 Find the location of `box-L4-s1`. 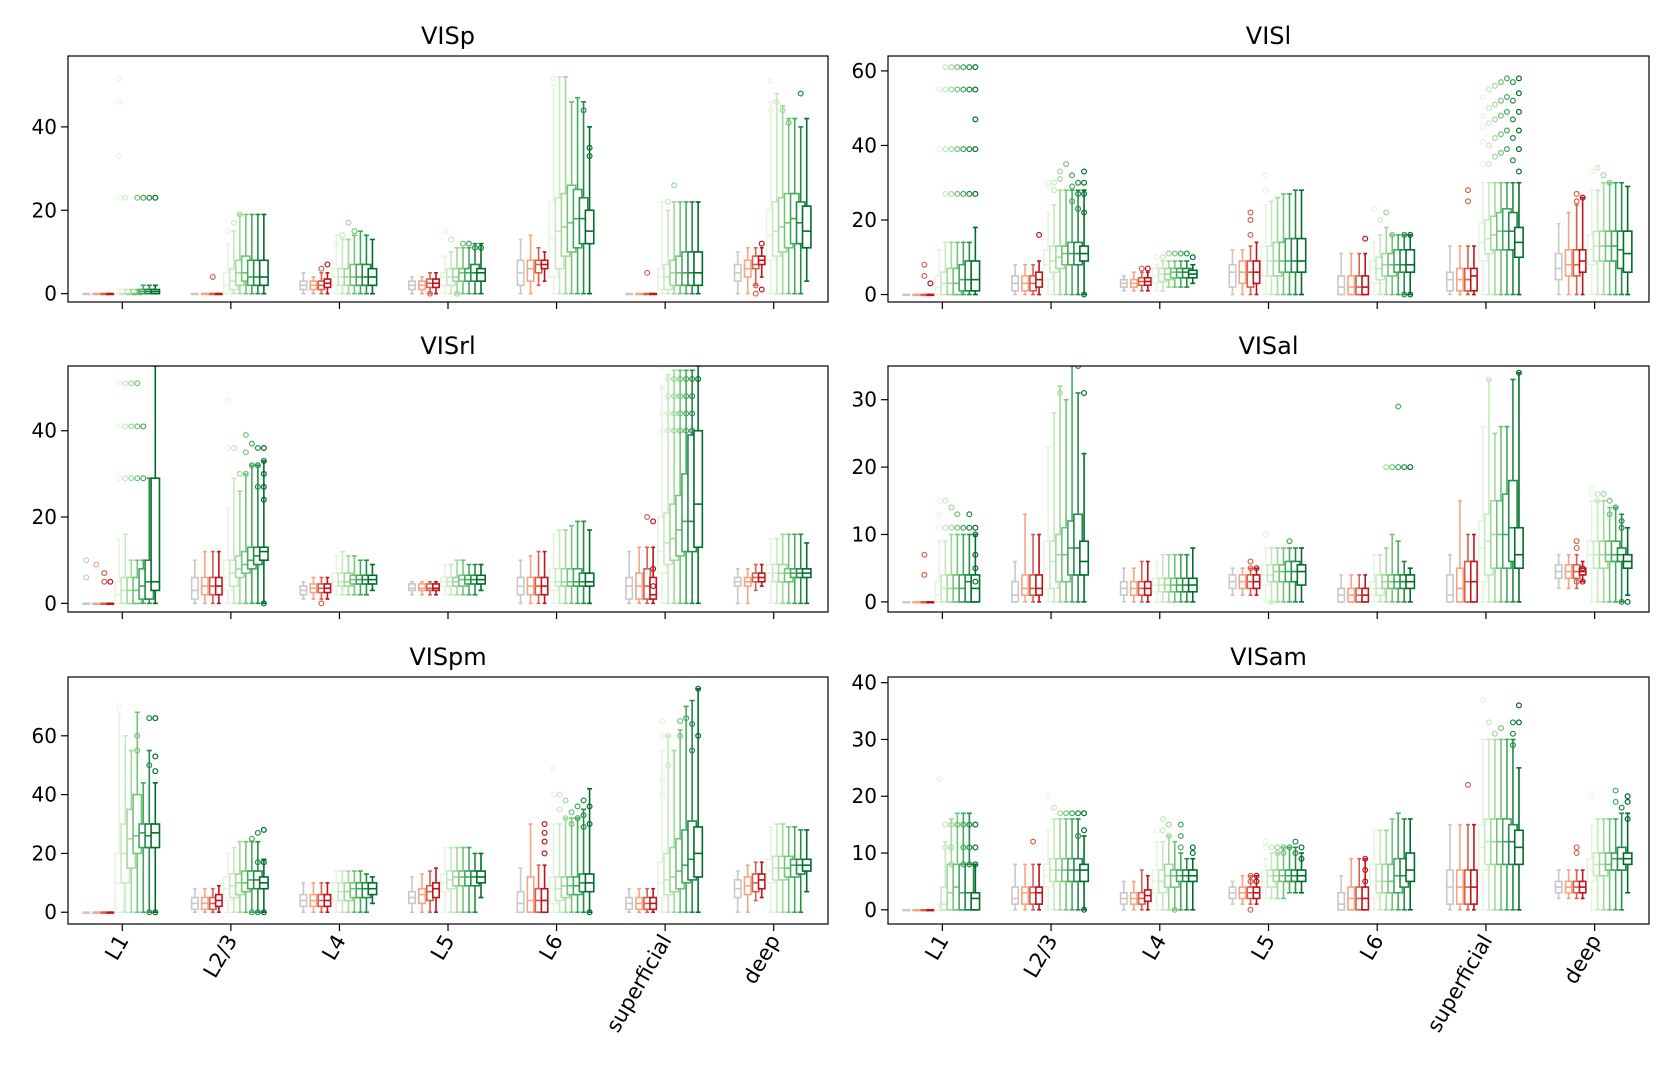

box-L4-s1 is located at coordinates (313, 898).